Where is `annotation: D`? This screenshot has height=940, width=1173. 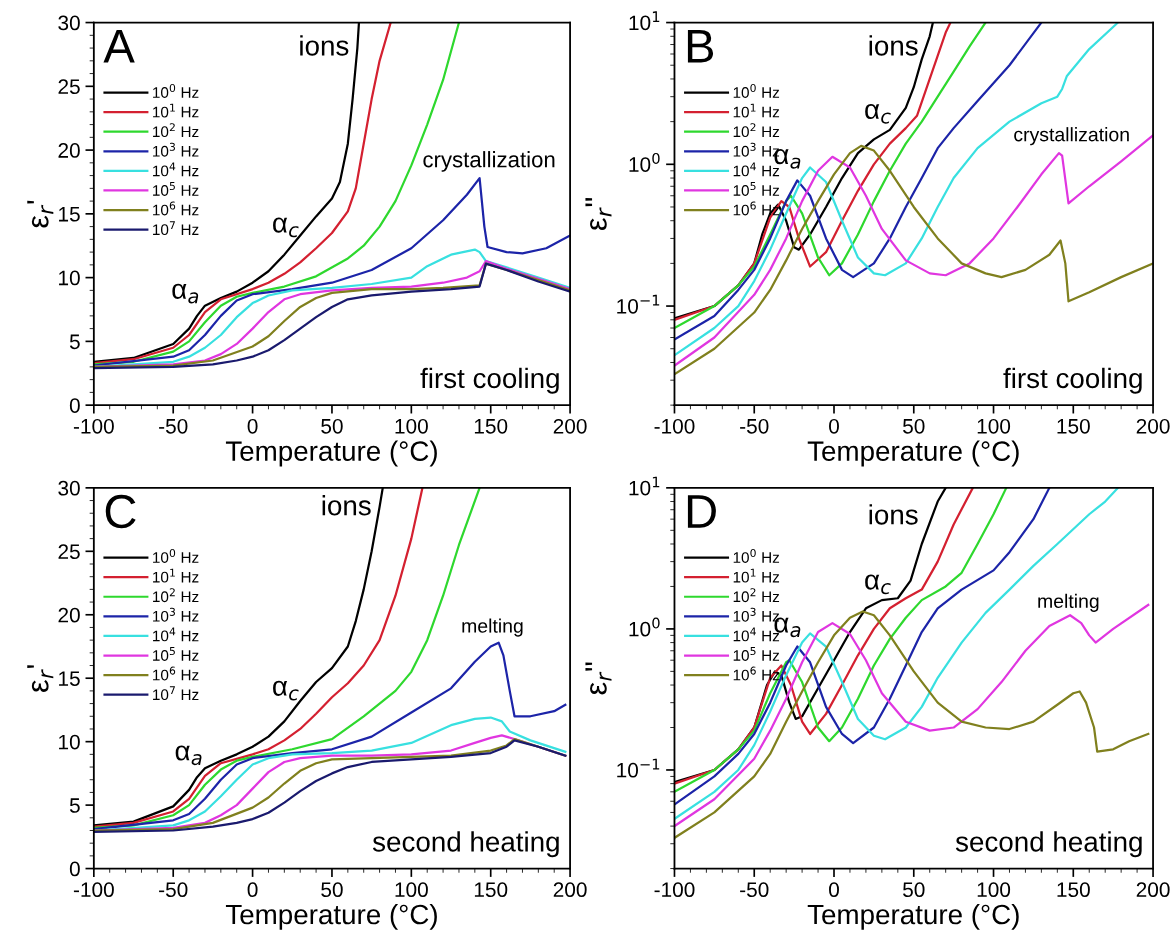
annotation: D is located at coordinates (701, 511).